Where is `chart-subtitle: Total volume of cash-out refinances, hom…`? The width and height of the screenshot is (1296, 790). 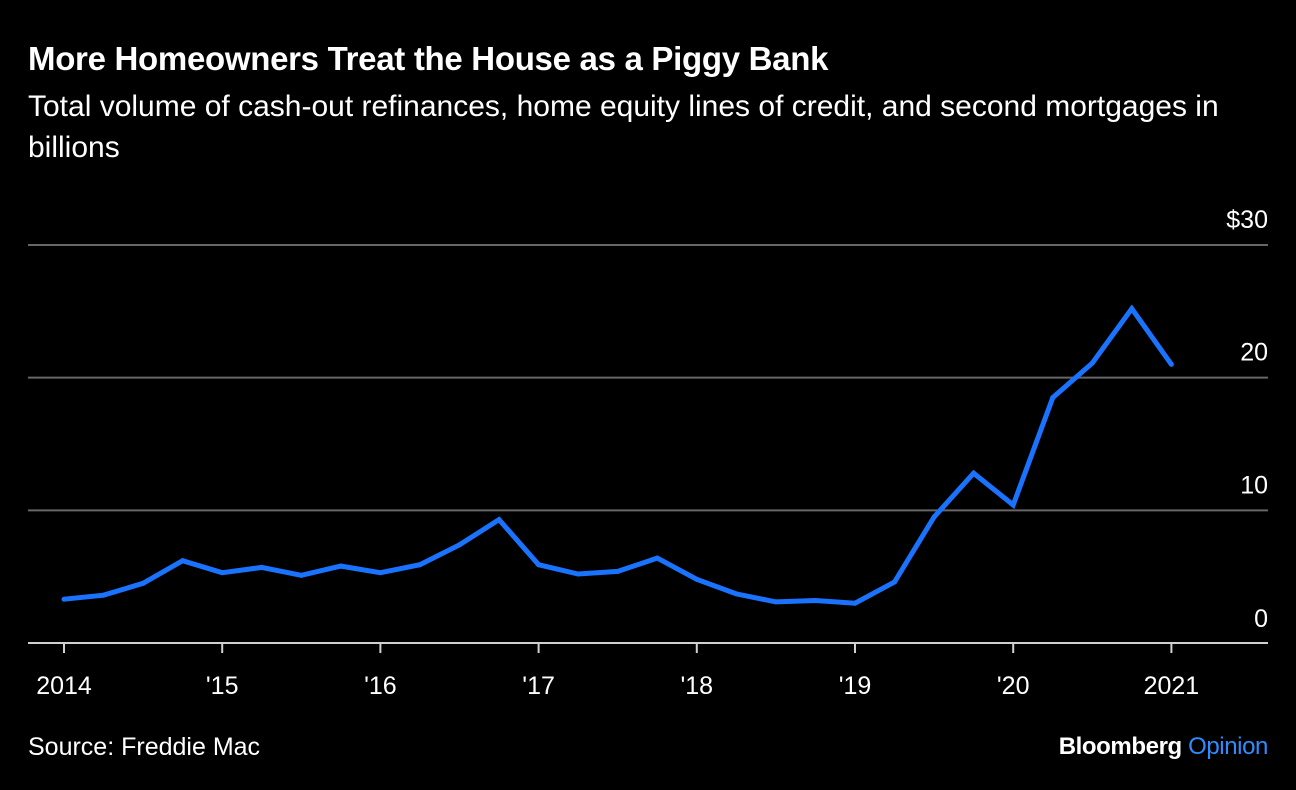
chart-subtitle: Total volume of cash-out refinances, hom… is located at coordinates (623, 127).